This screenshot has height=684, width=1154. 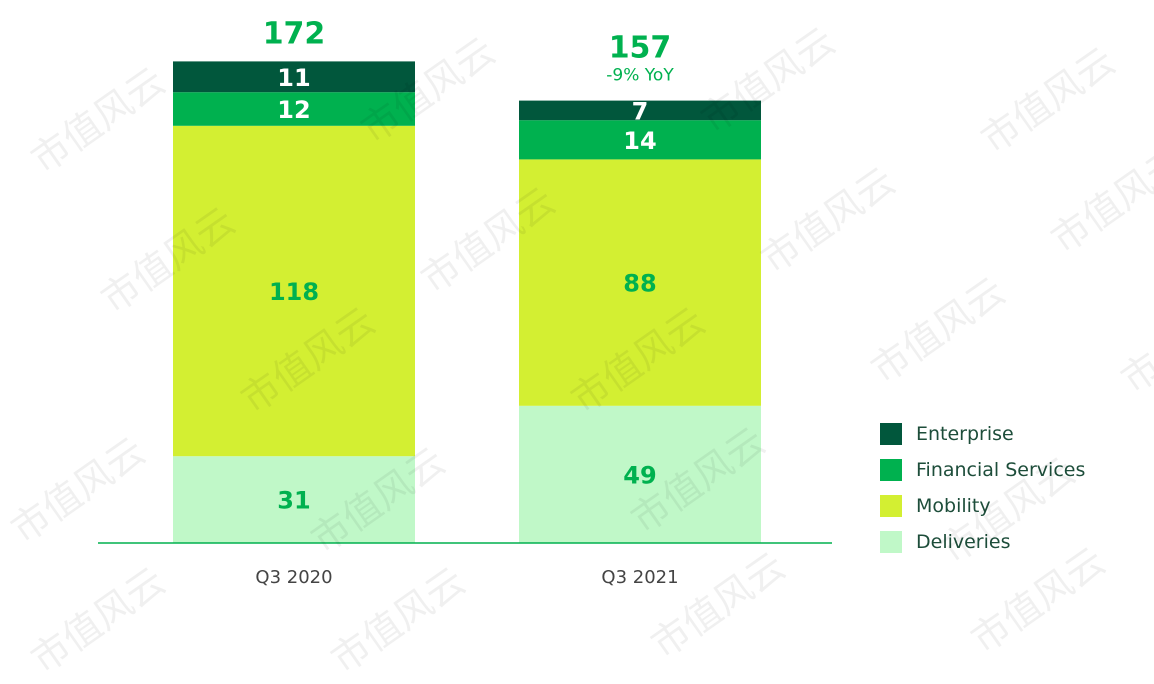 What do you see at coordinates (294, 33) in the screenshot?
I see `total-label: 172` at bounding box center [294, 33].